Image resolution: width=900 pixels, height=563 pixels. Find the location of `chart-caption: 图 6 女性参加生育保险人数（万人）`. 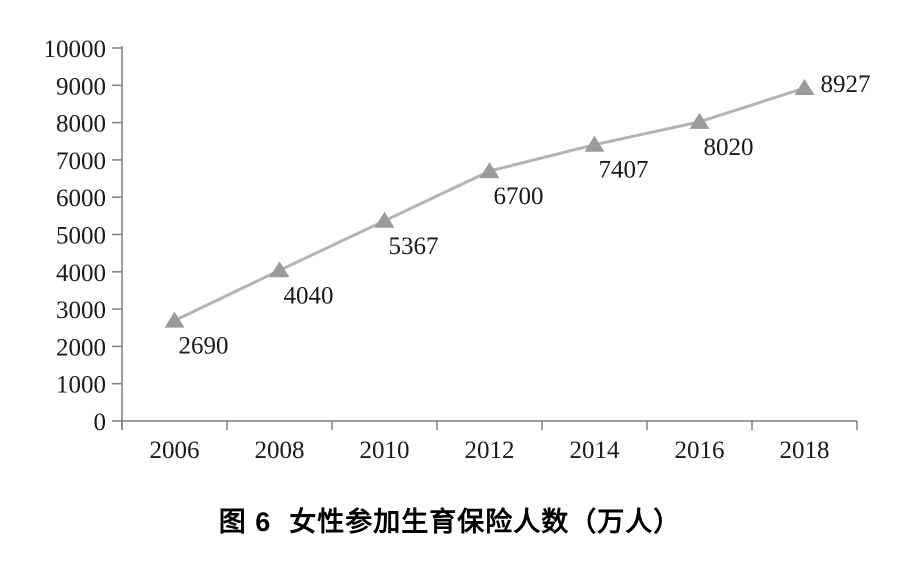

chart-caption: 图 6 女性参加生育保险人数（万人） is located at coordinates (450, 519).